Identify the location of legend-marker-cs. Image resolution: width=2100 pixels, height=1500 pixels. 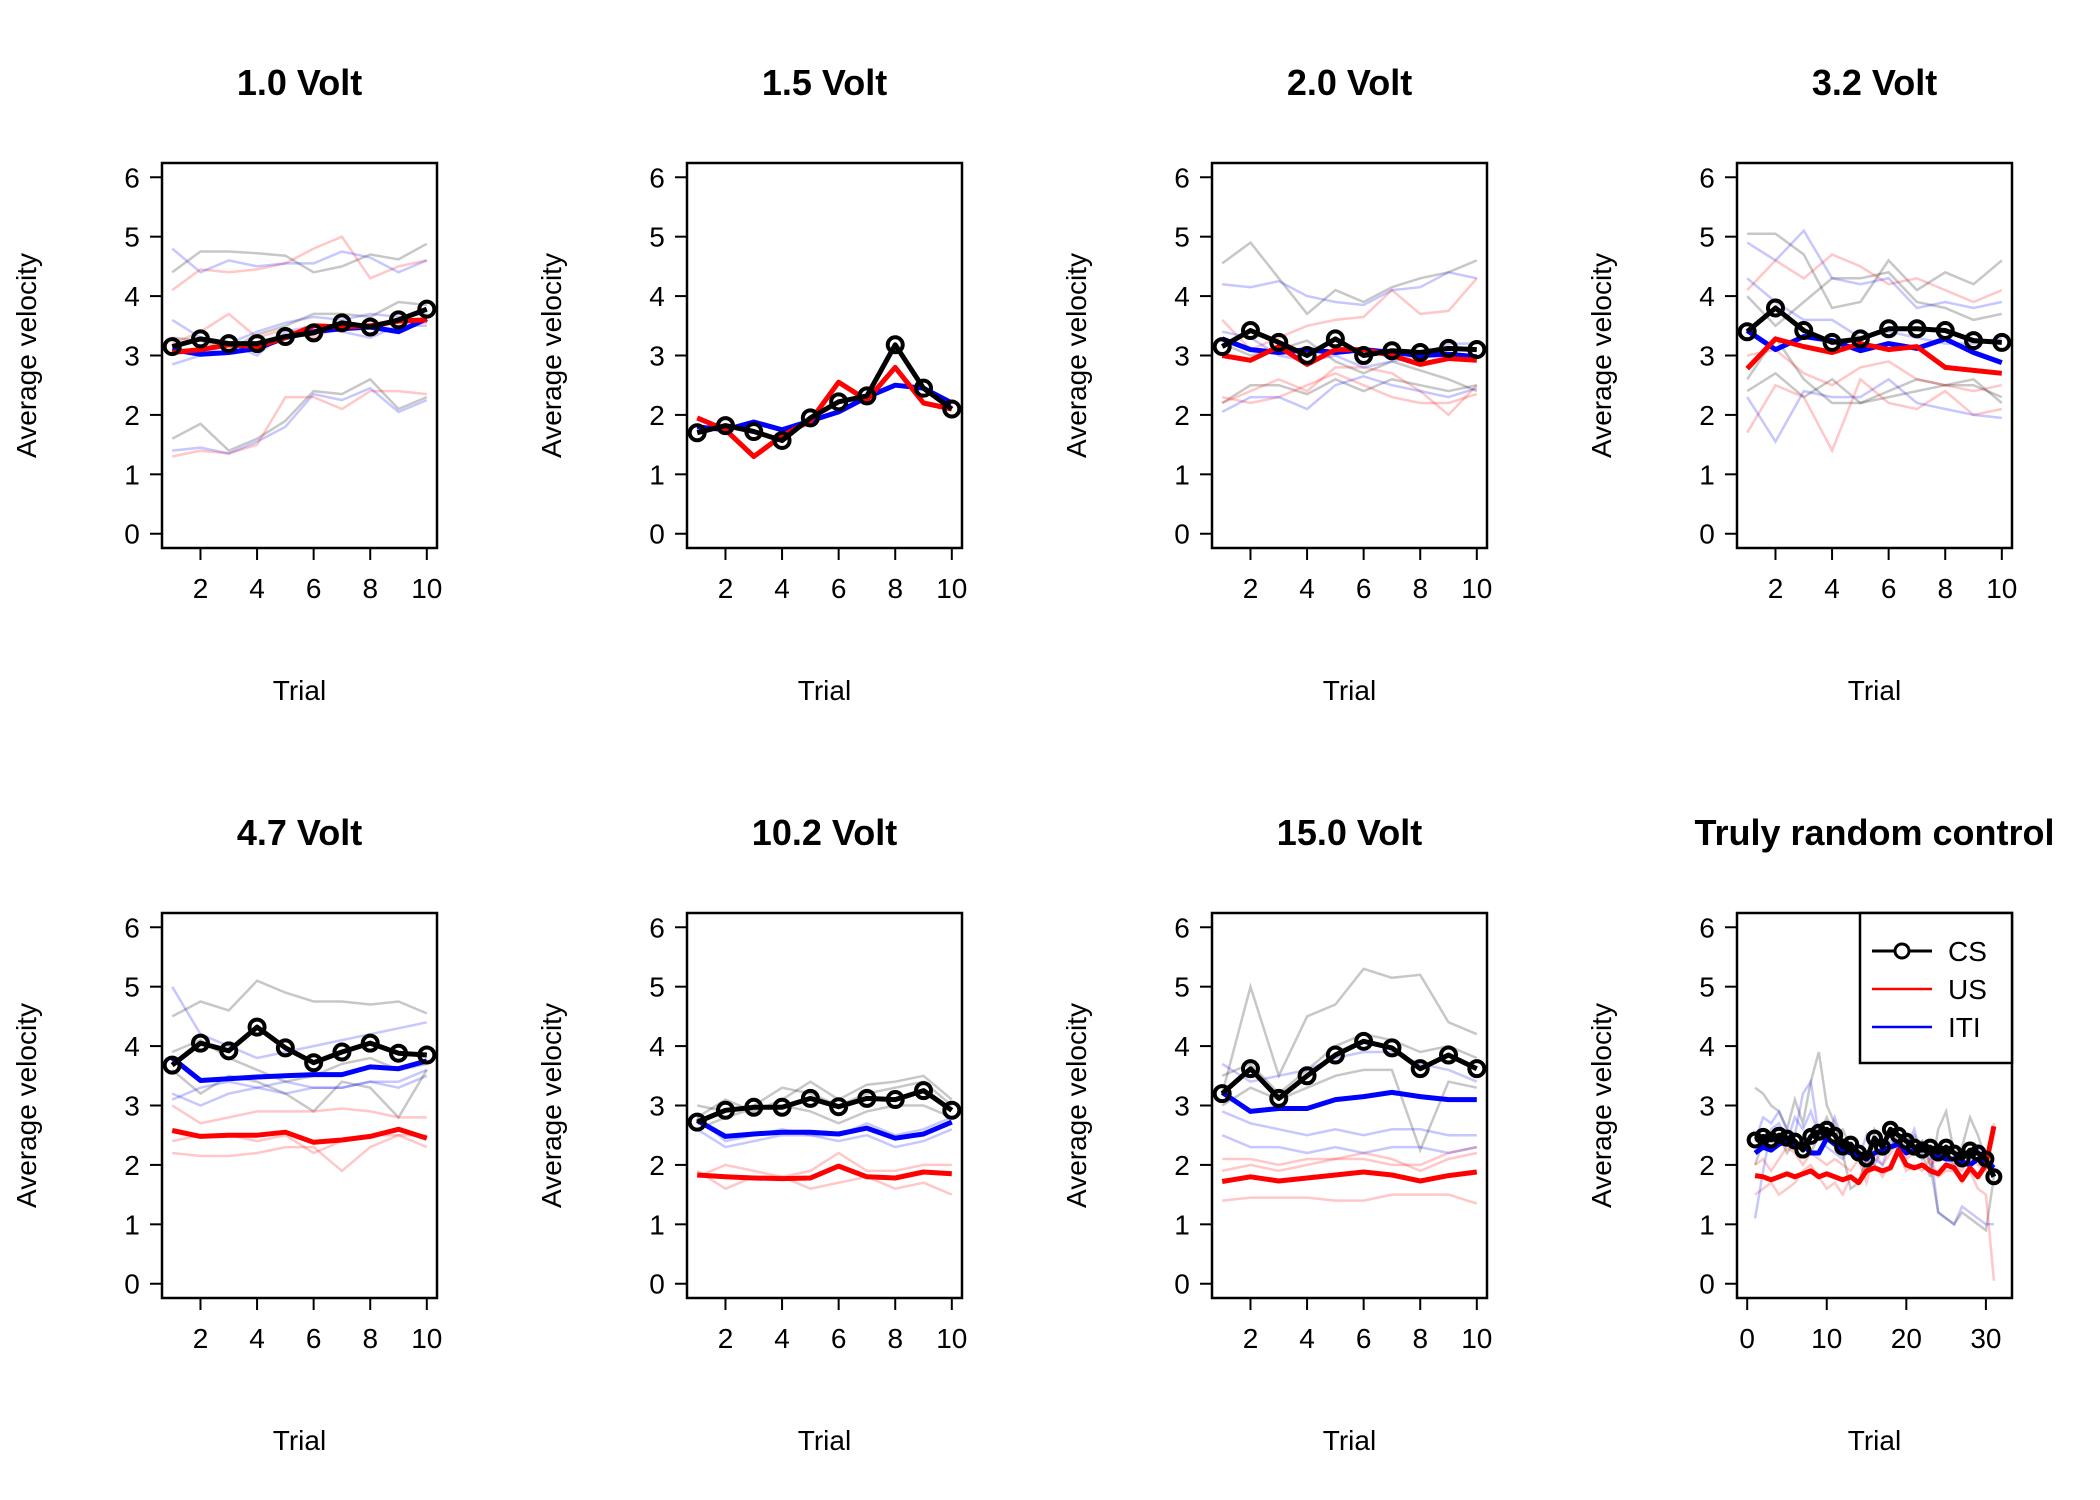
(1902, 951).